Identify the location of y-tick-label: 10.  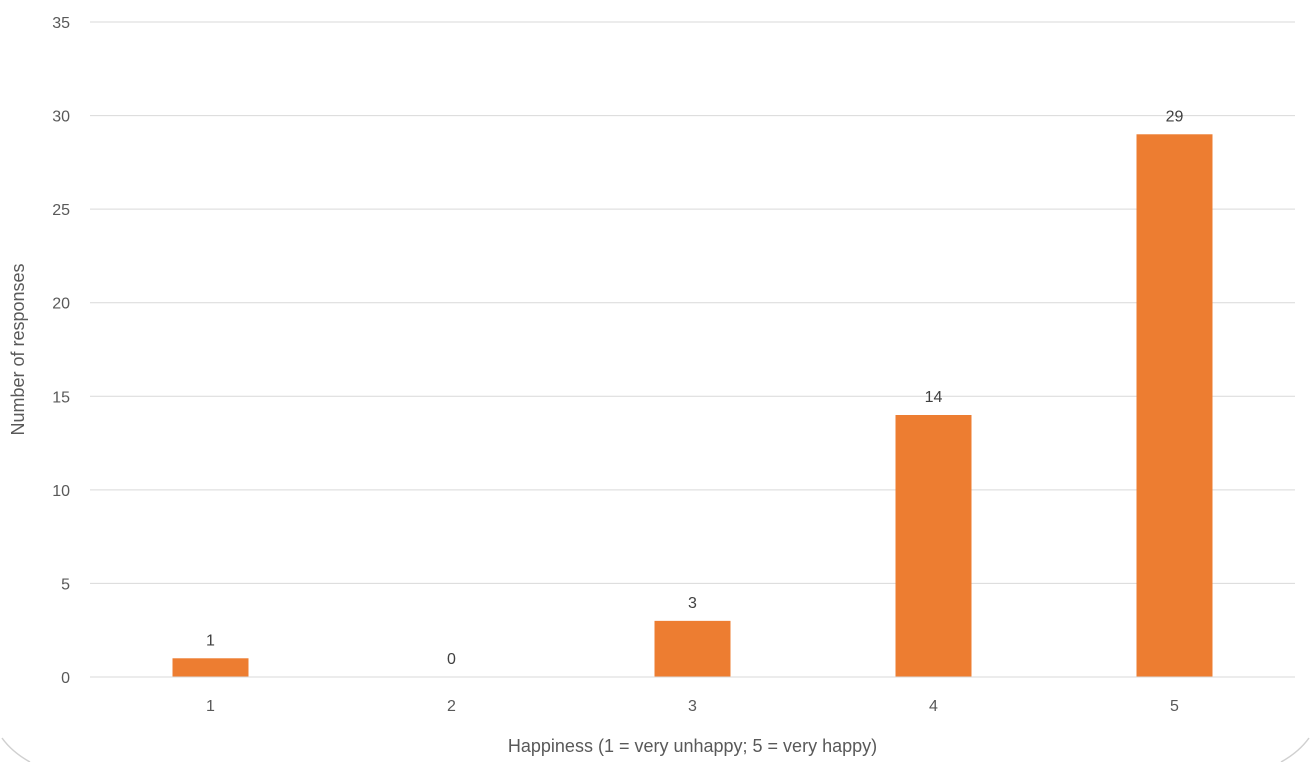
(61, 491).